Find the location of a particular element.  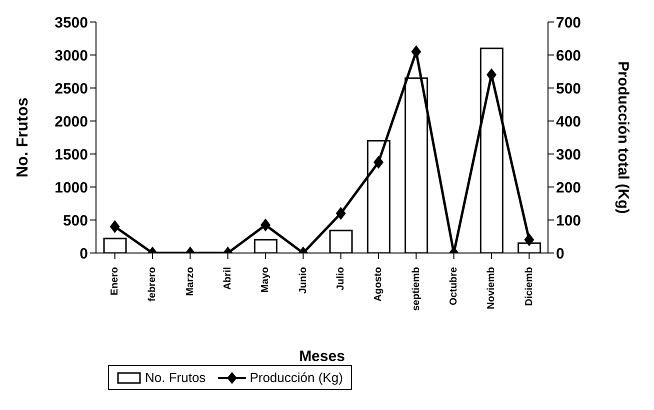

x-tick-label: Mayo is located at coordinates (266, 280).